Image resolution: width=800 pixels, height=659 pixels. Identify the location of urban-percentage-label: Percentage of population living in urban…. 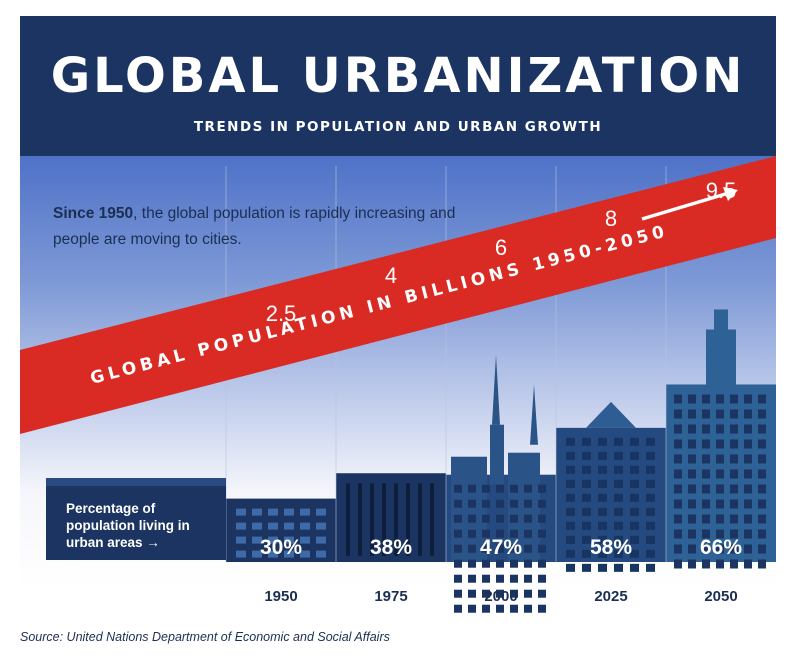
(128, 525).